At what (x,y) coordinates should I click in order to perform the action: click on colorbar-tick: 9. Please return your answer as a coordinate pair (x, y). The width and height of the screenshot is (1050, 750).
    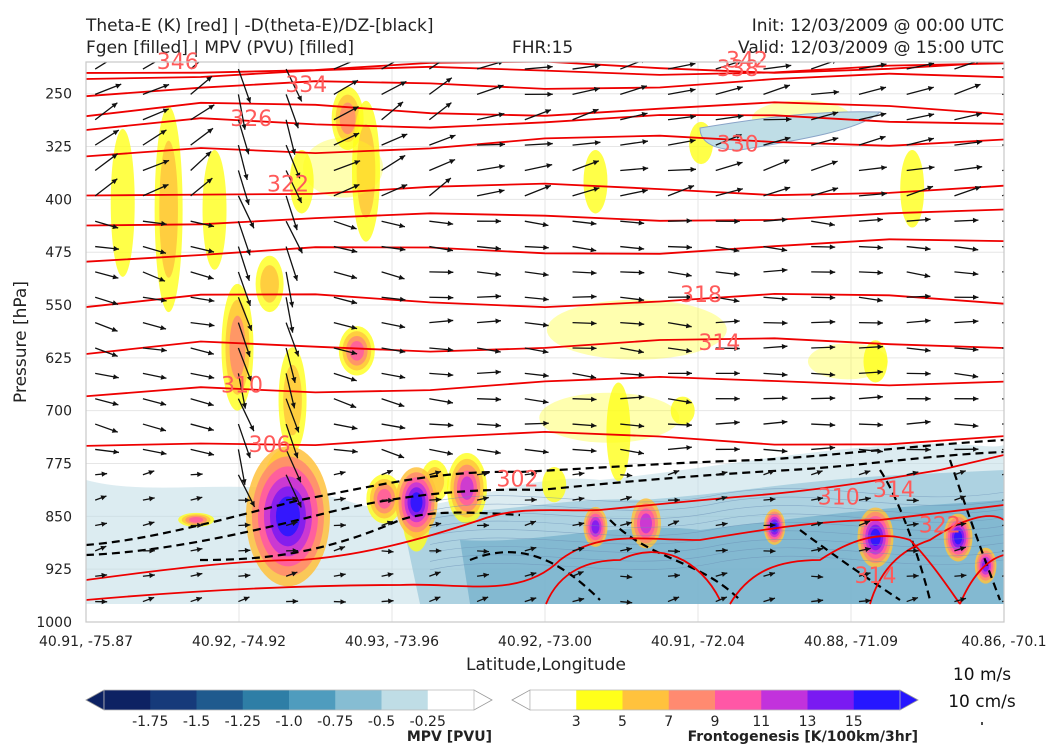
    Looking at the image, I should click on (715, 722).